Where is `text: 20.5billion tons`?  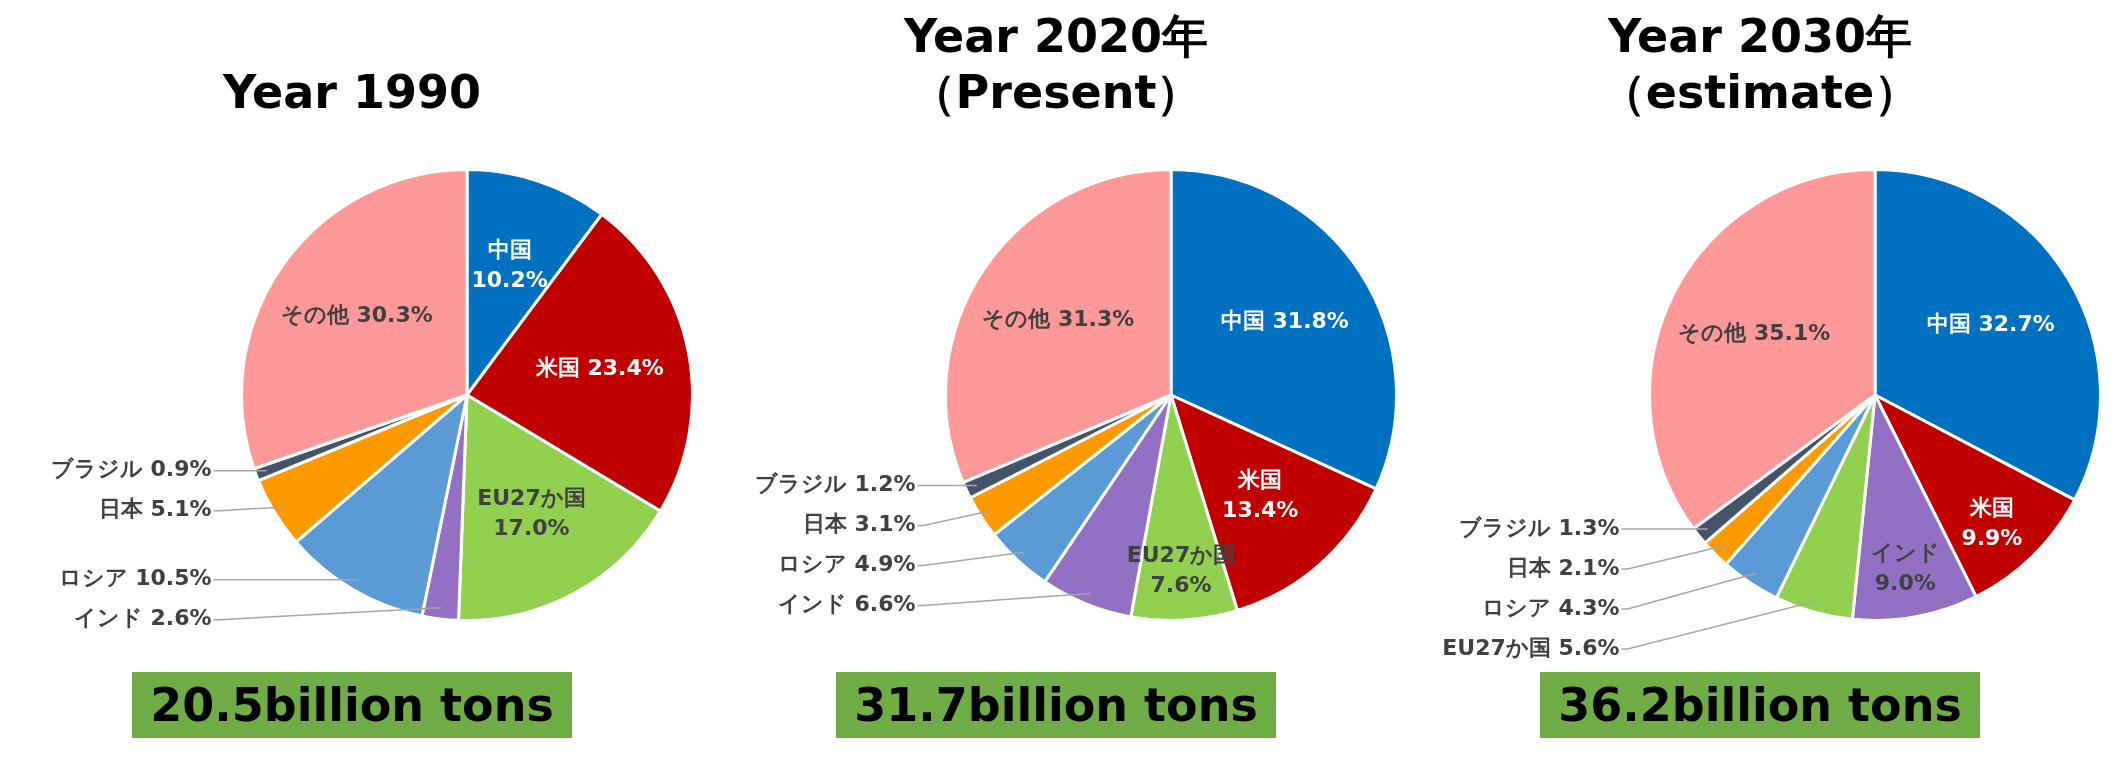 text: 20.5billion tons is located at coordinates (352, 705).